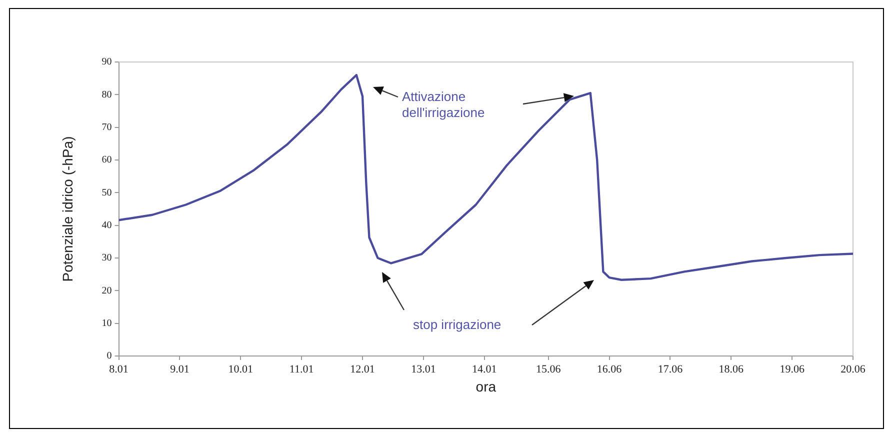 This screenshot has width=895, height=438. Describe the element at coordinates (241, 369) in the screenshot. I see `x-tick-label: 10.01` at that location.